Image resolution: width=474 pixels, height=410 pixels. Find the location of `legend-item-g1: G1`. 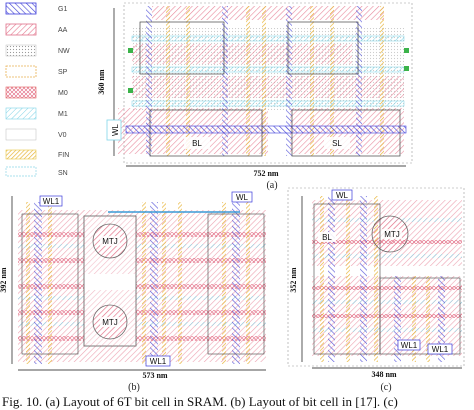

legend-item-g1: G1 is located at coordinates (36, 8).